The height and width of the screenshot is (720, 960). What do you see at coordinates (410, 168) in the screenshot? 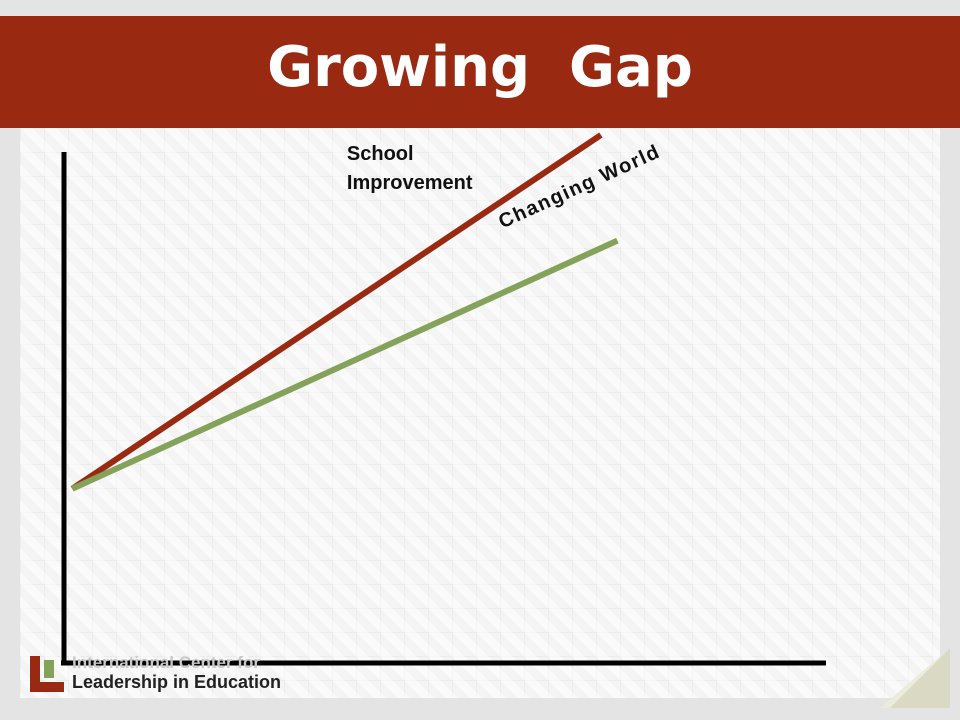
I see `series-label-school-improvement: School Improvement` at bounding box center [410, 168].